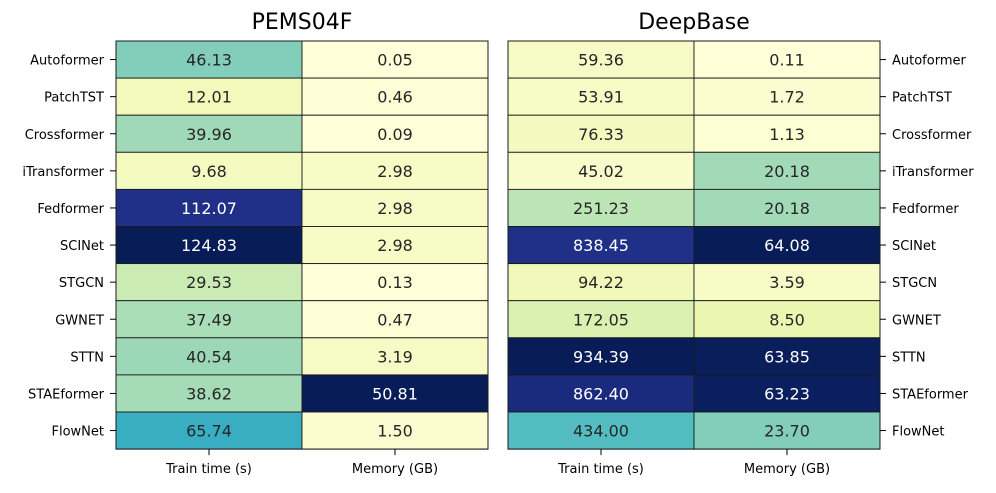  I want to click on cell-value-label: 1.50, so click(395, 431).